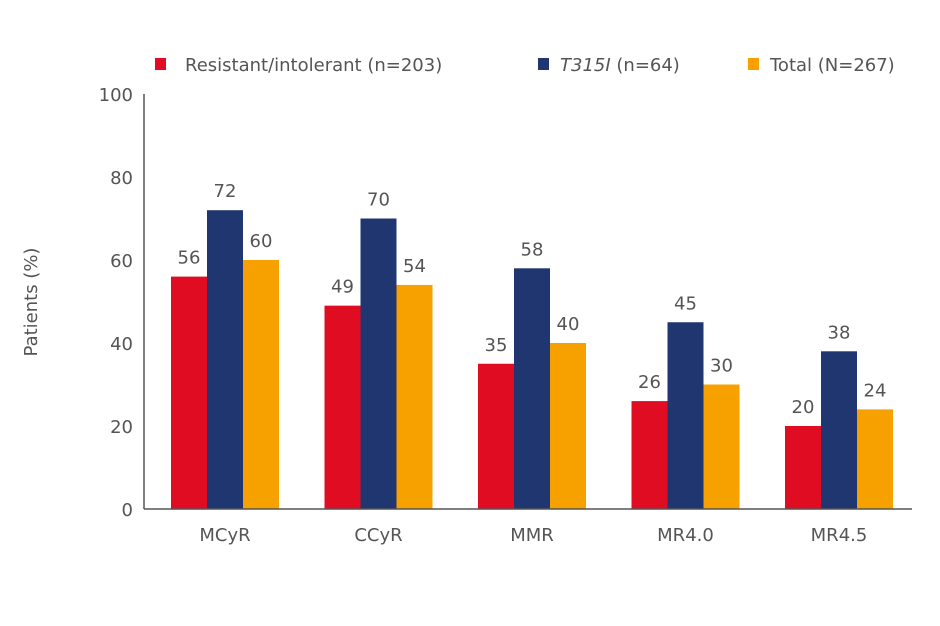  What do you see at coordinates (116, 95) in the screenshot?
I see `y-tick-label: 100` at bounding box center [116, 95].